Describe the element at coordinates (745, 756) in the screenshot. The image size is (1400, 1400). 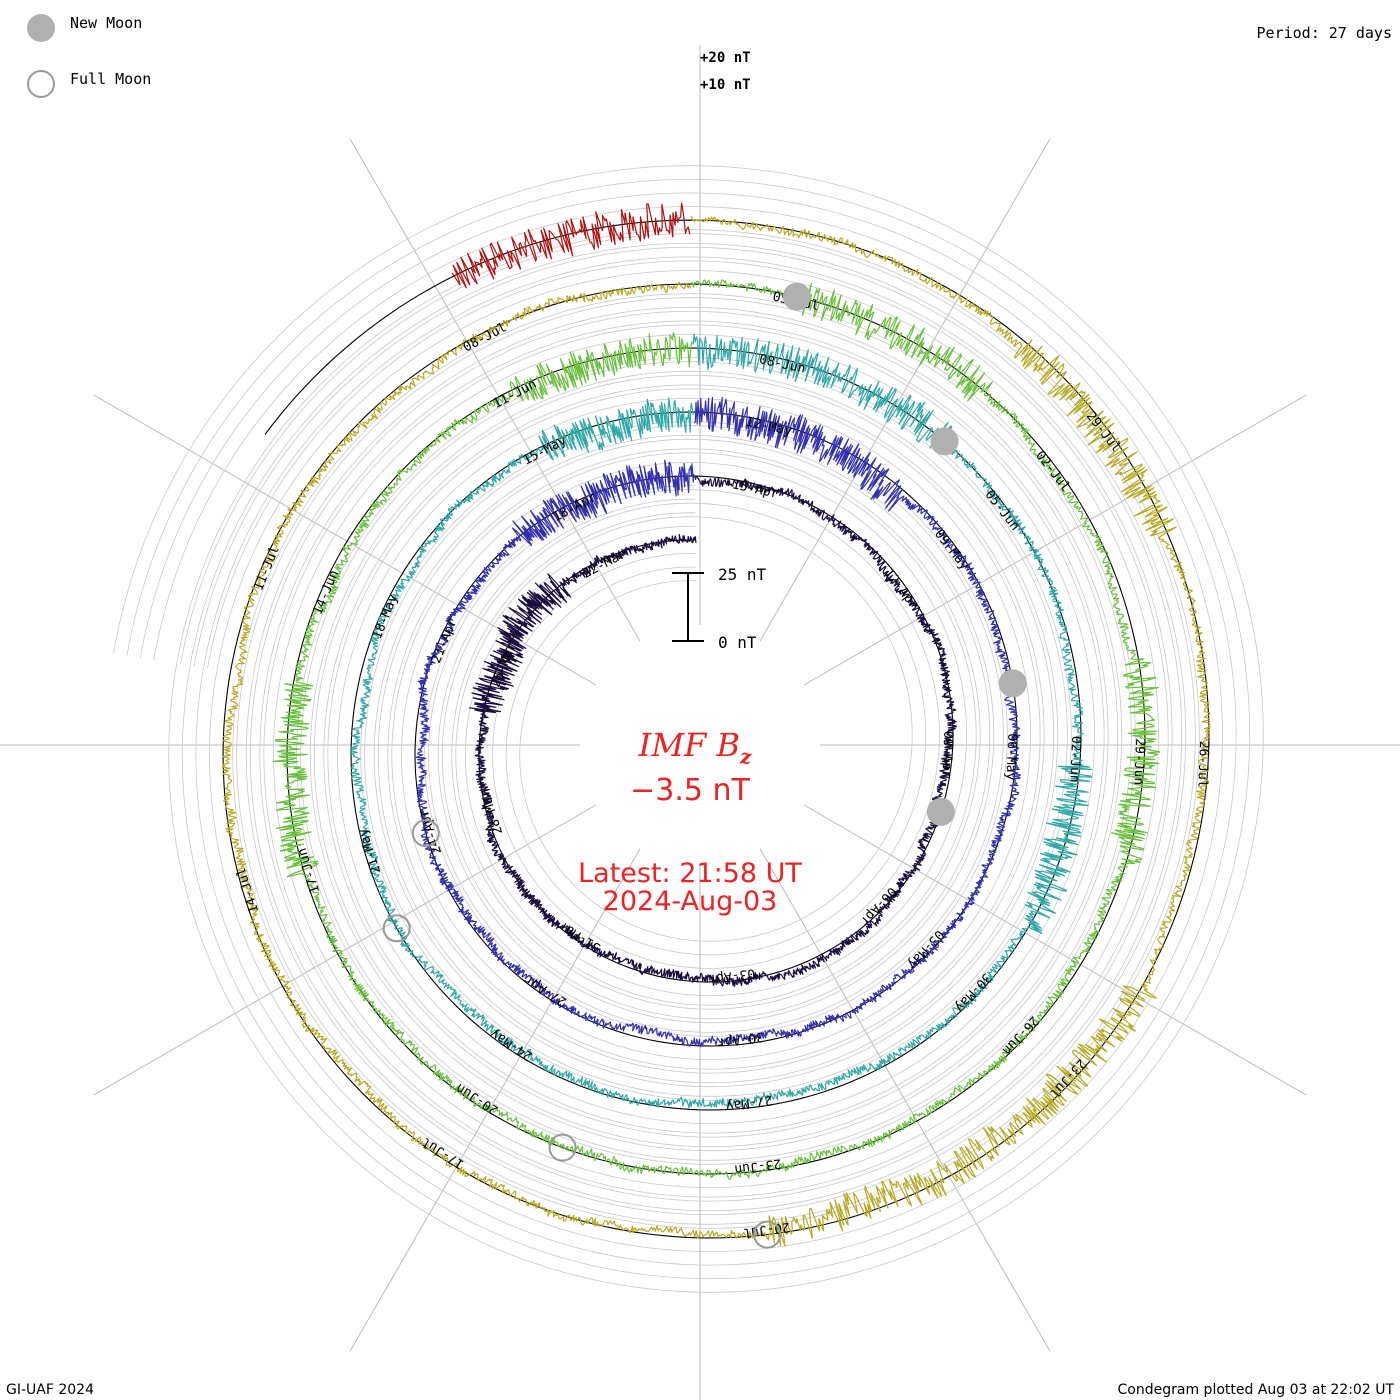
I see `parameter-subscript: z` at that location.